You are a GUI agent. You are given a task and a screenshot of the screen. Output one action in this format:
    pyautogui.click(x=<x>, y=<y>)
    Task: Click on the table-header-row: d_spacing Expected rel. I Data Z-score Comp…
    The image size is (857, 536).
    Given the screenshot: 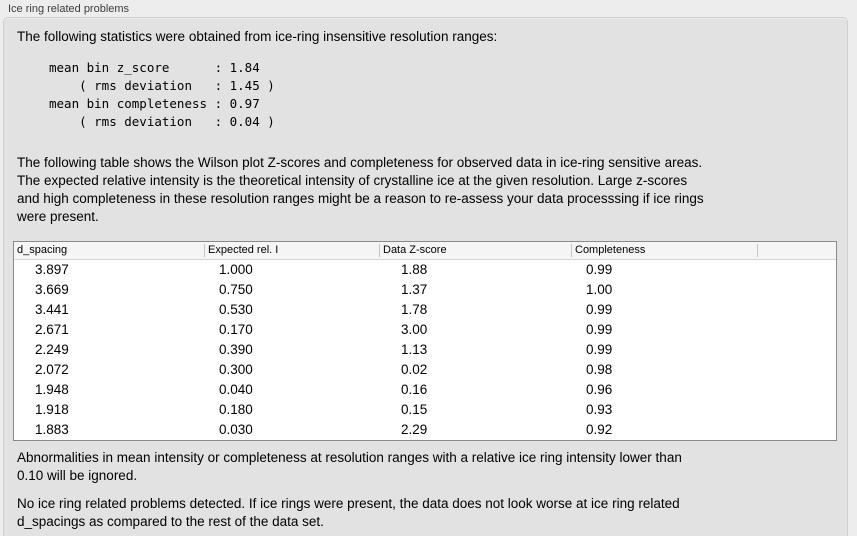 What is the action you would take?
    pyautogui.click(x=425, y=251)
    